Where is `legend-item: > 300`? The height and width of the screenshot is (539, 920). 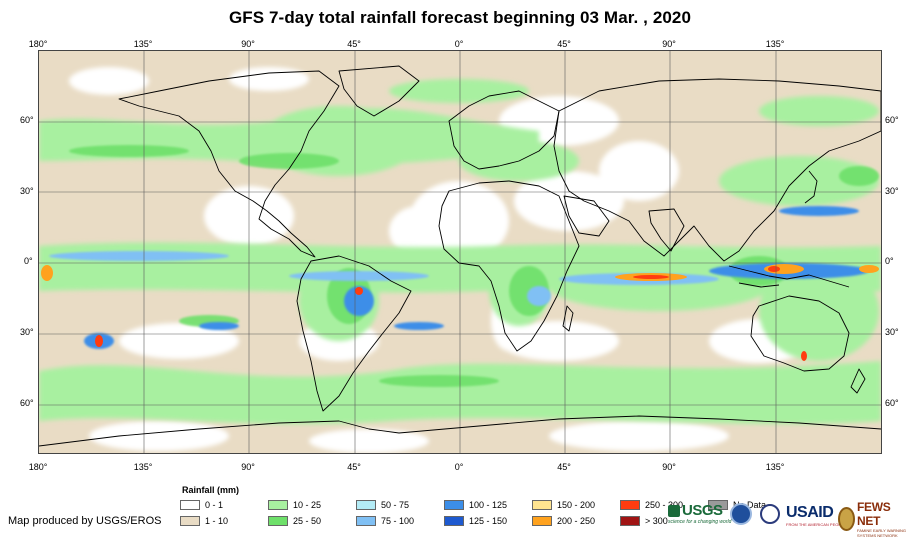
legend-item: > 300 is located at coordinates (644, 521).